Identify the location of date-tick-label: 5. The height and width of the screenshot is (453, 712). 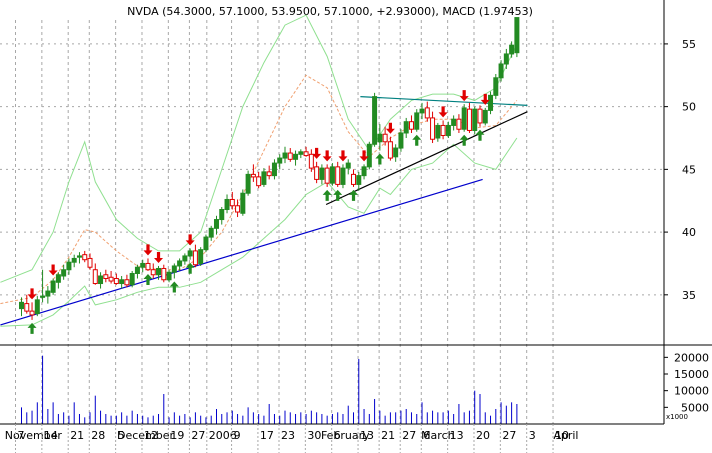
(121, 435).